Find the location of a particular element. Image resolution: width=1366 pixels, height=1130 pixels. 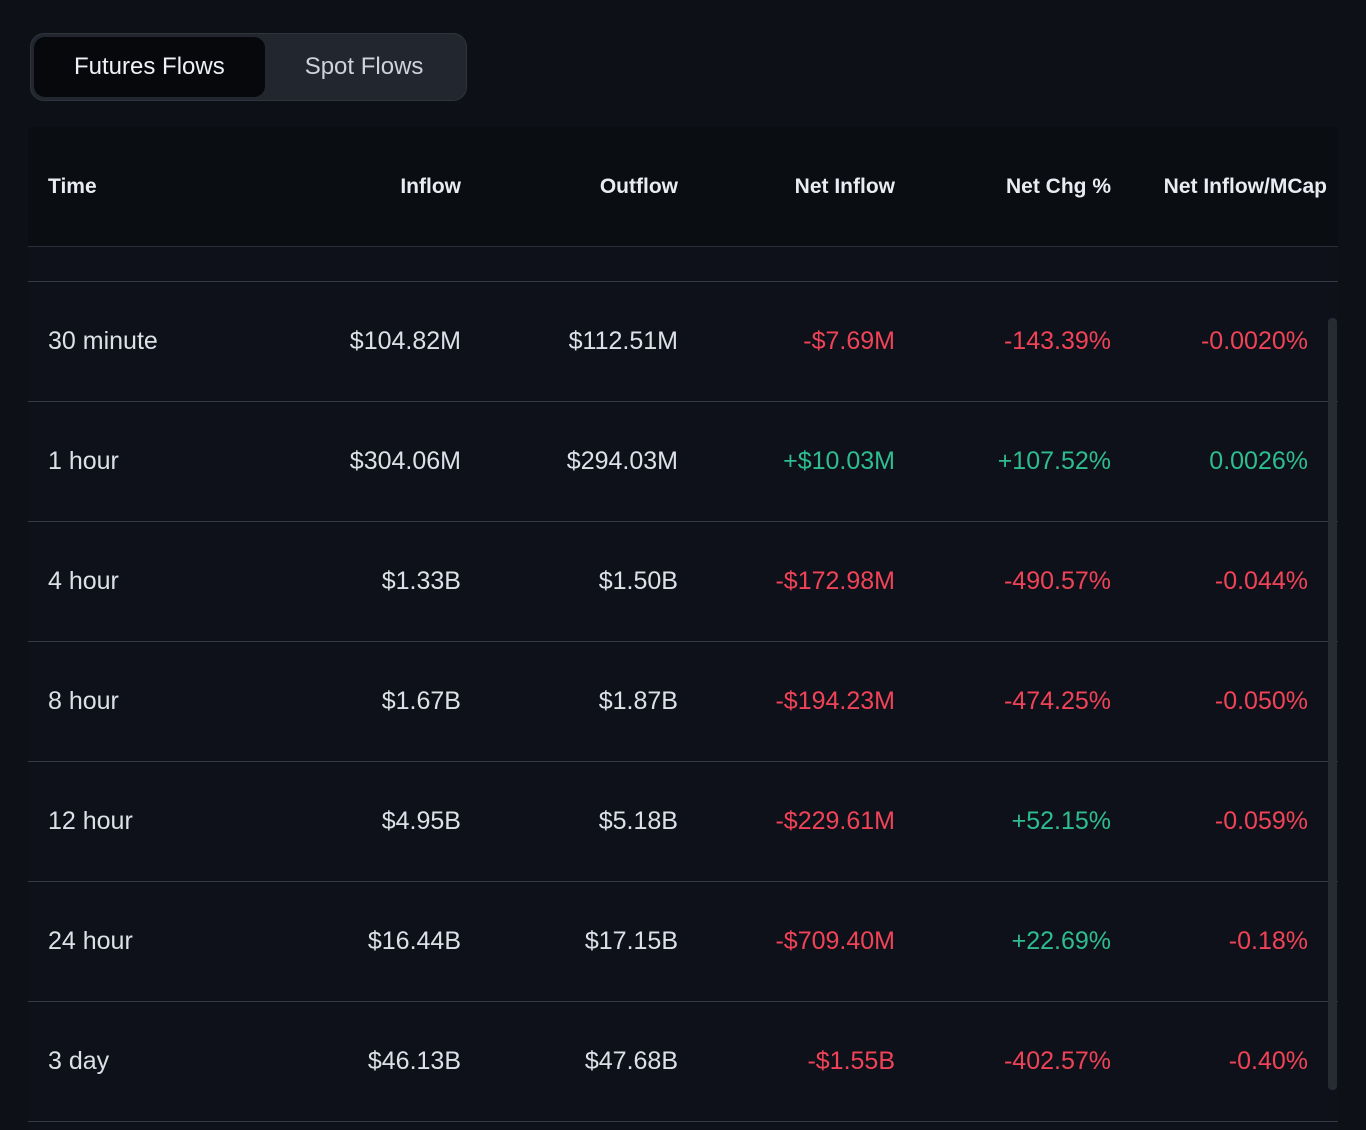

cell-outflow: $47.68B is located at coordinates (631, 1061).